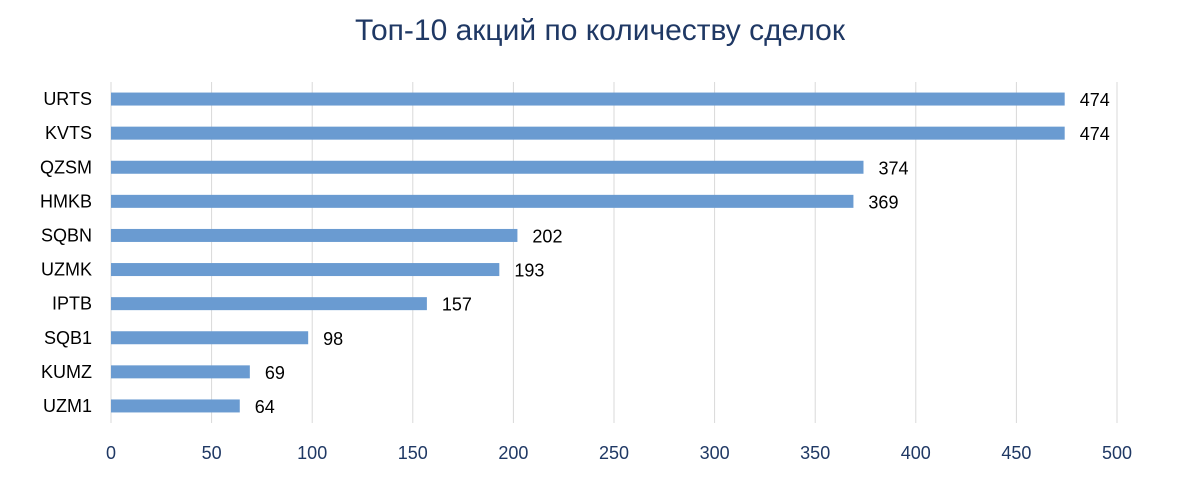 This screenshot has width=1200, height=490. What do you see at coordinates (212, 453) in the screenshot?
I see `x-tick-label: 50` at bounding box center [212, 453].